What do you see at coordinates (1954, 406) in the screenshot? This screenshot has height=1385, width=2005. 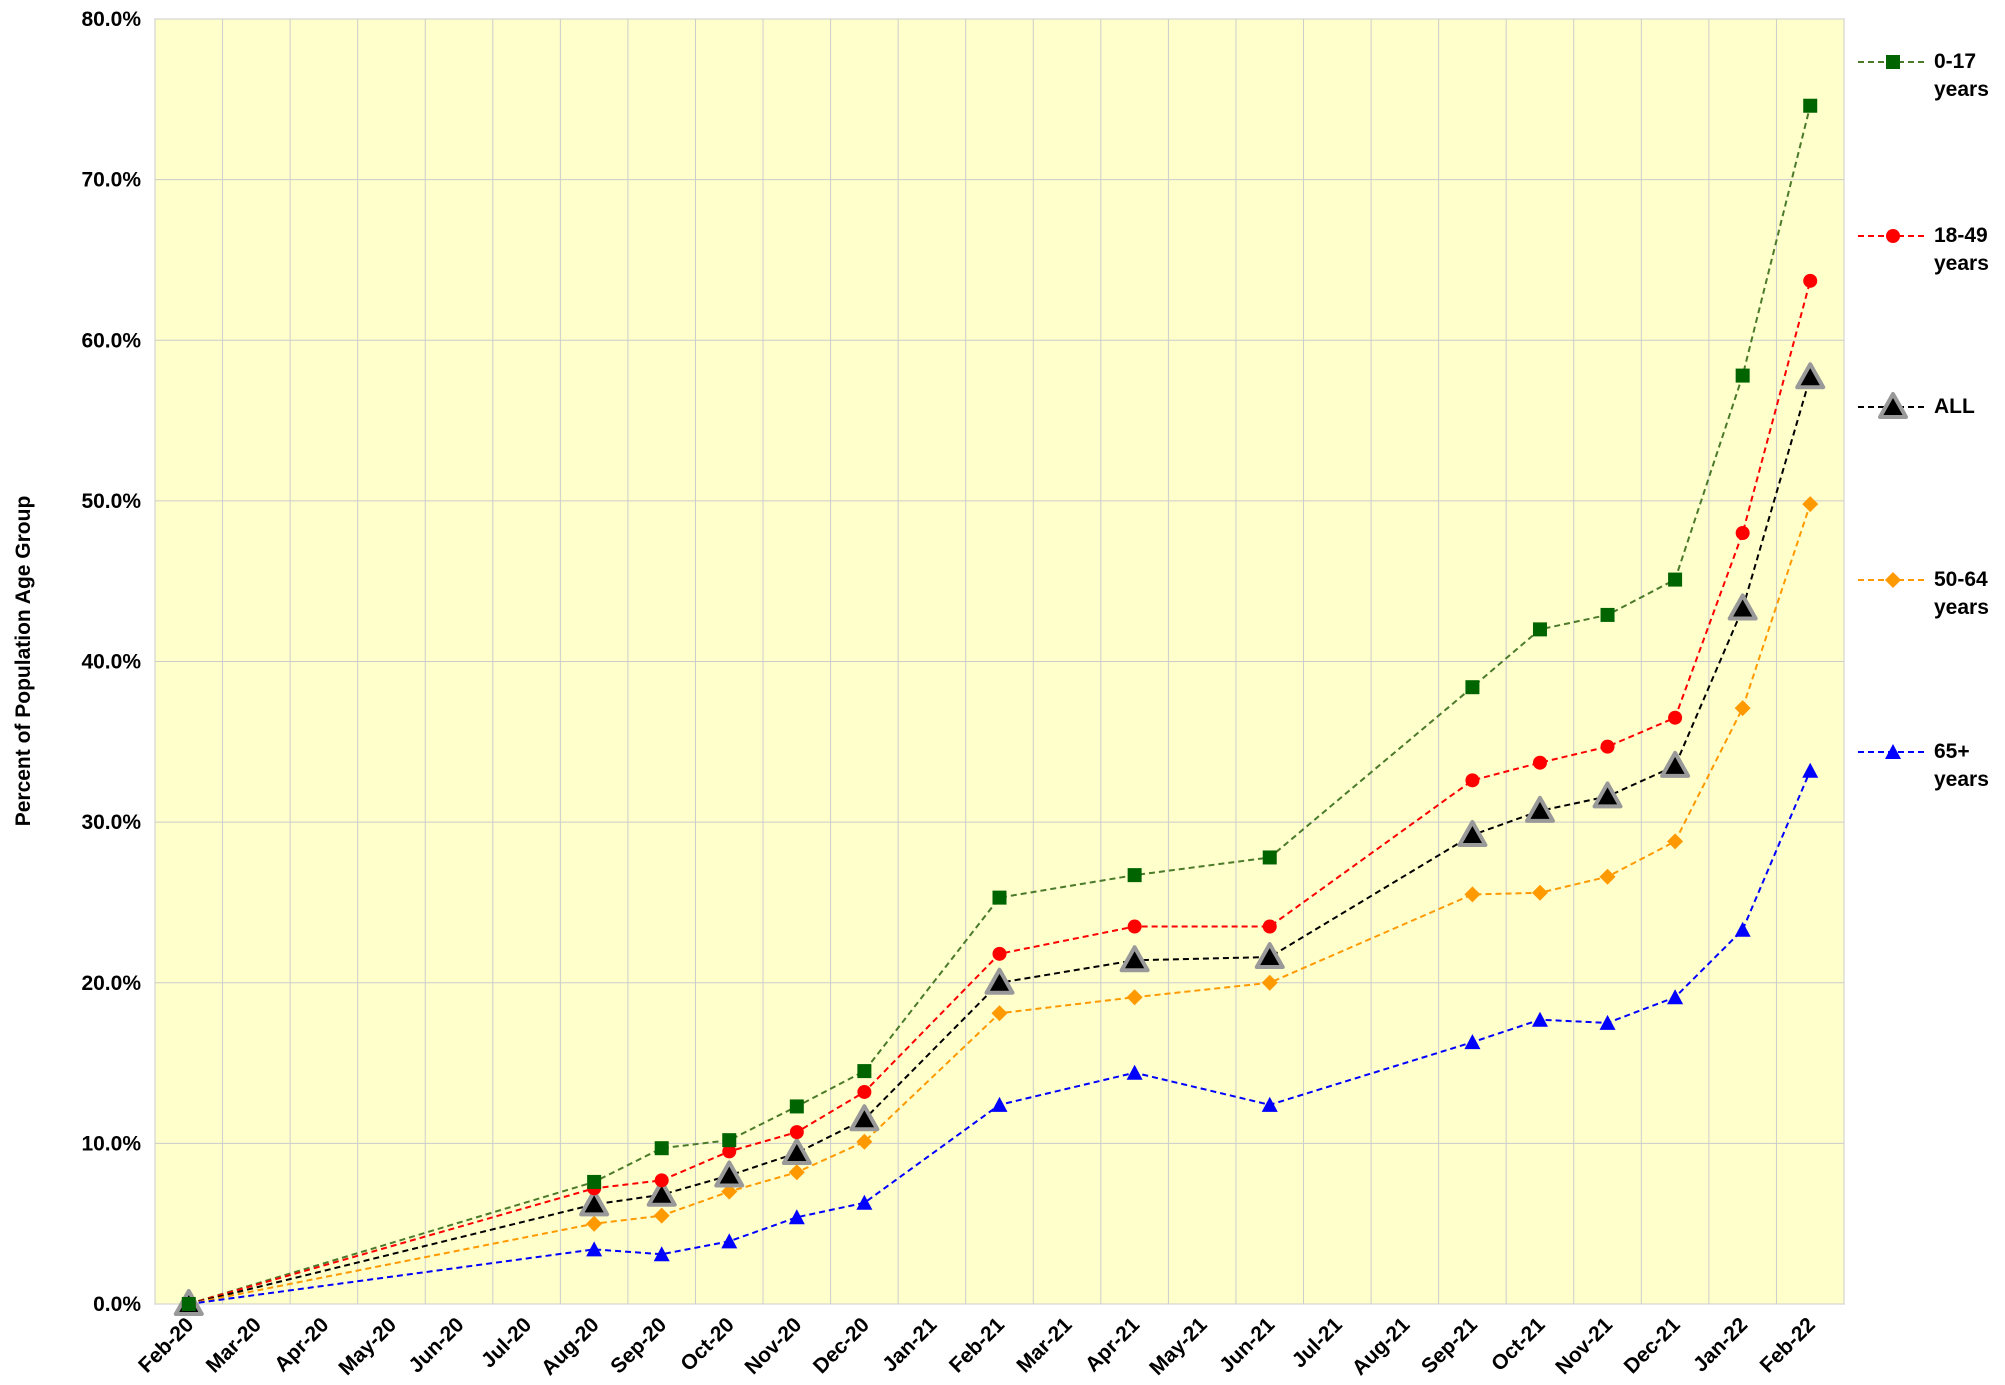 I see `legend-label: ALL` at bounding box center [1954, 406].